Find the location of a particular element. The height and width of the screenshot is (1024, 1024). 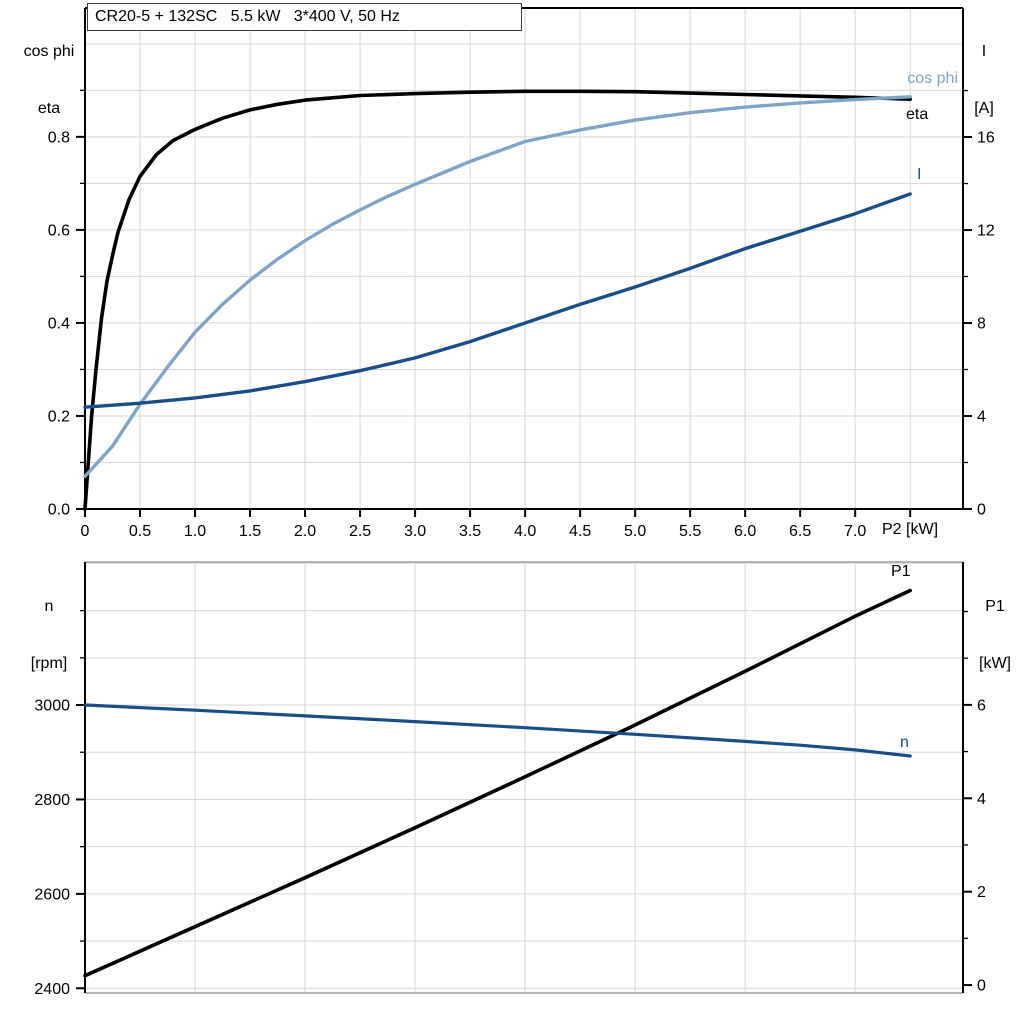

power-axis-header-line1: P1 is located at coordinates (995, 606).